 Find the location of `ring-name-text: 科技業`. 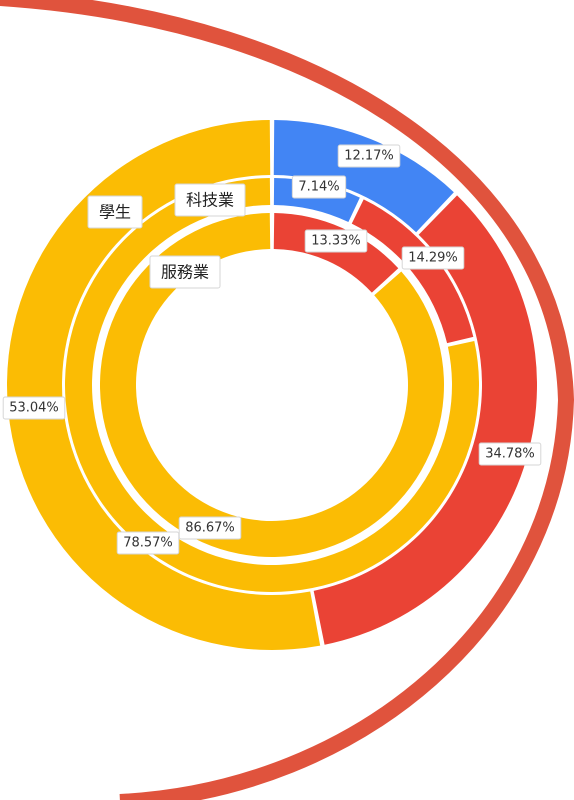

ring-name-text: 科技業 is located at coordinates (210, 200).